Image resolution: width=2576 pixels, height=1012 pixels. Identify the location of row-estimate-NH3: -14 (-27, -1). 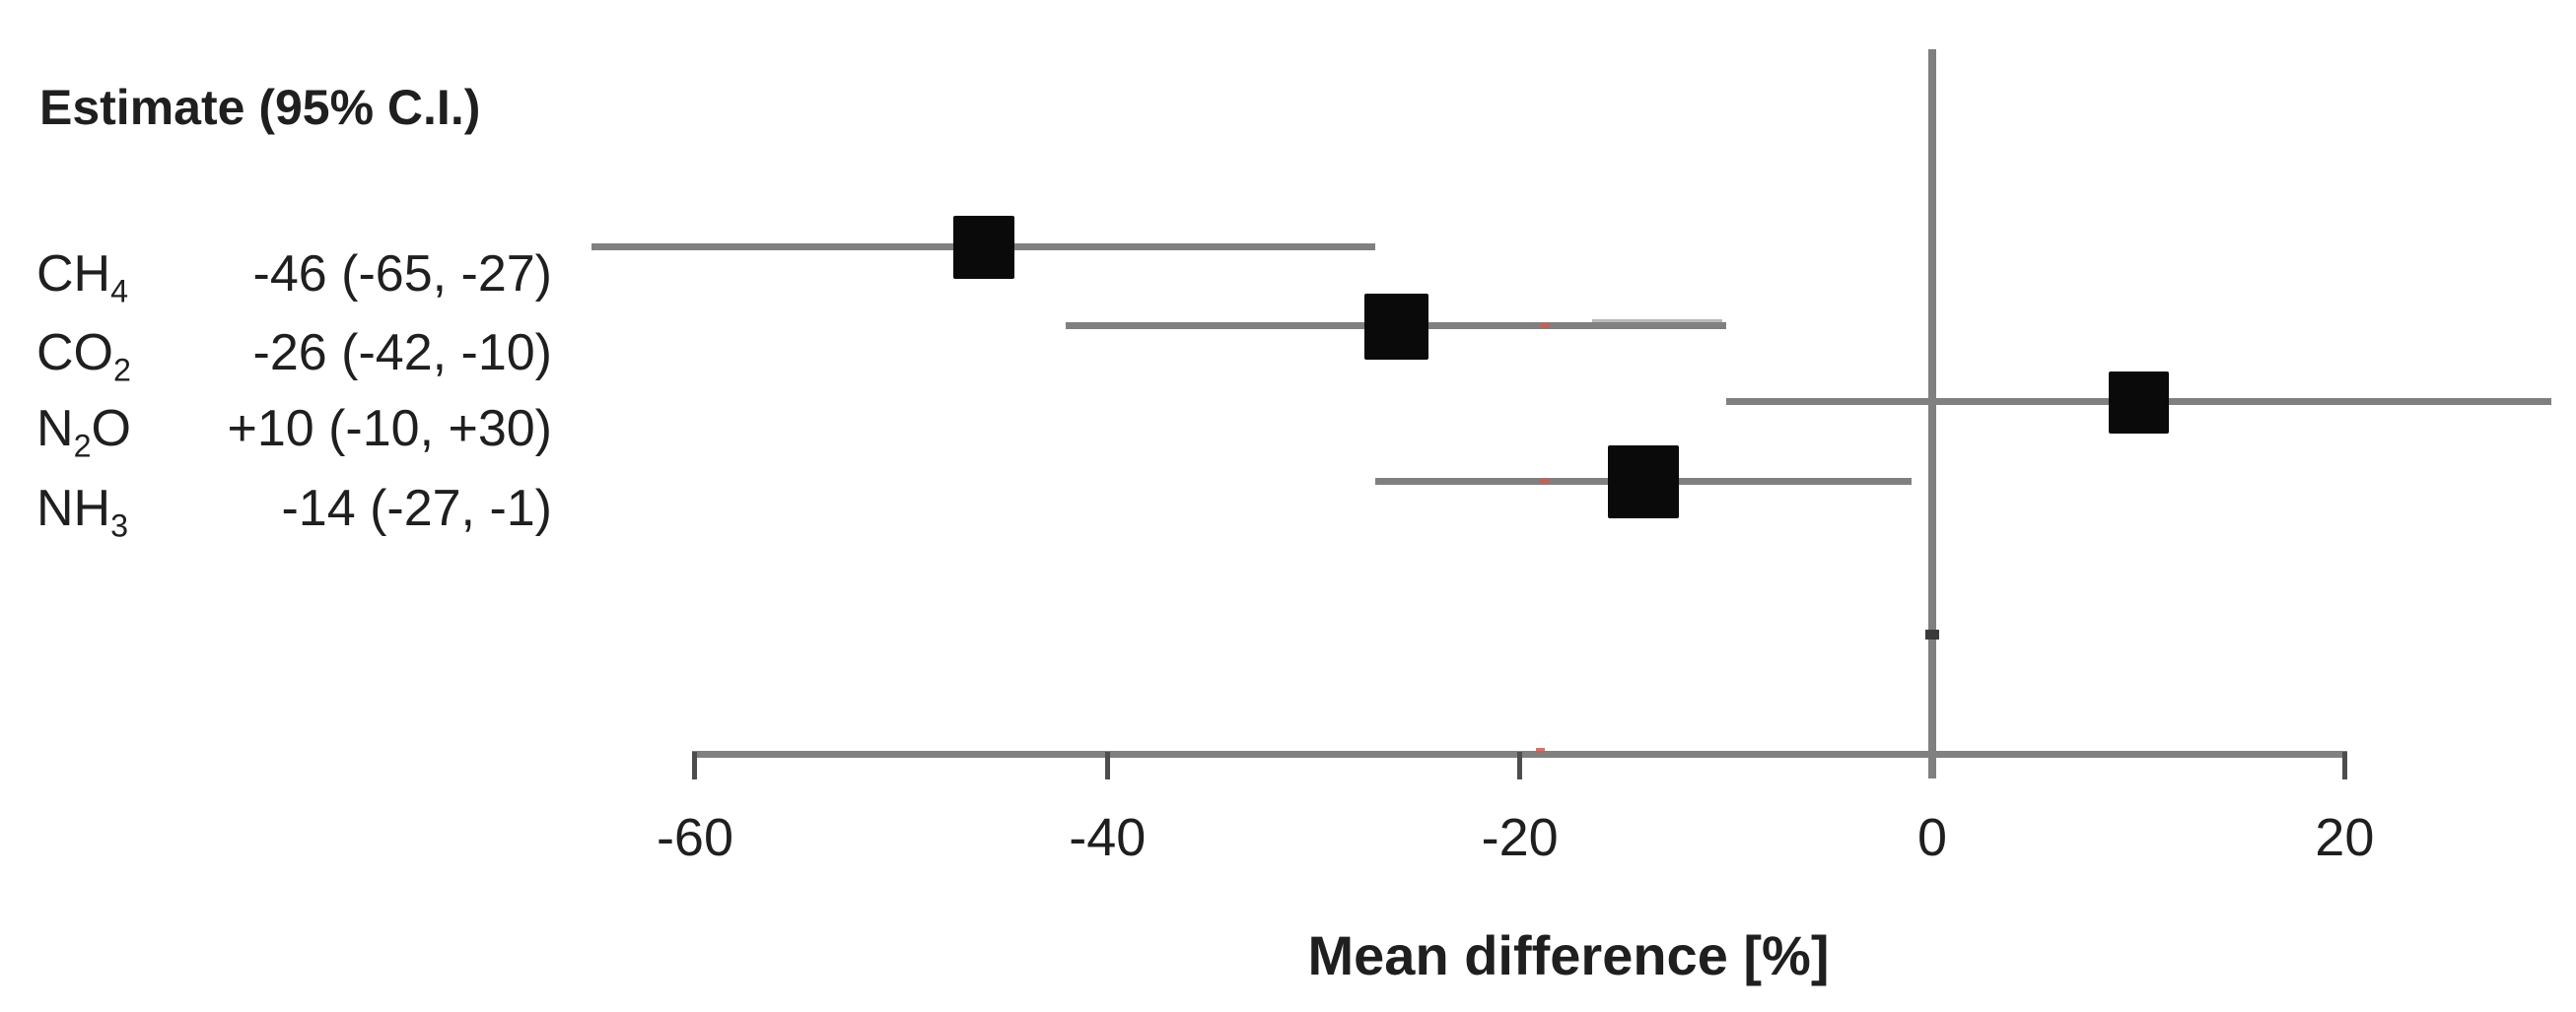
(417, 508).